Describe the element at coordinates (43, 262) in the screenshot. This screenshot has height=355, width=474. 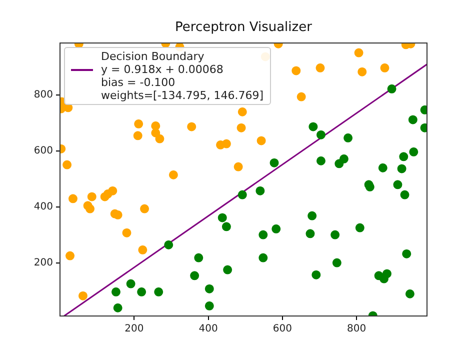
I see `y-tick-label: 200` at that location.